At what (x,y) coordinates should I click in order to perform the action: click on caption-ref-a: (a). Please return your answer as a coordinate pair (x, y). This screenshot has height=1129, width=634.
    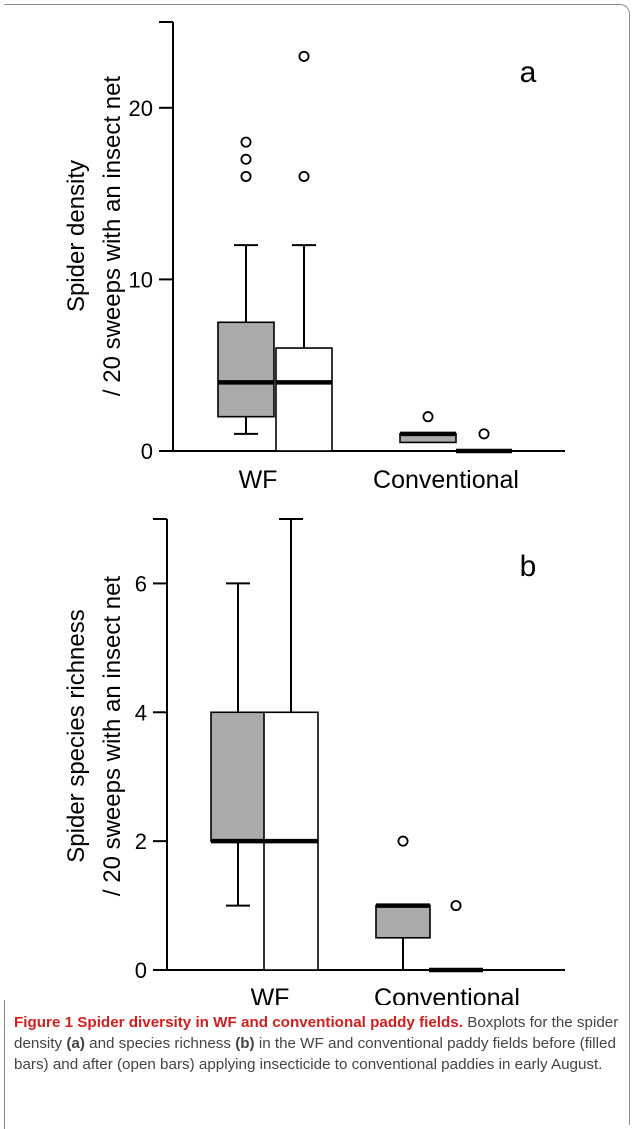
    Looking at the image, I should click on (75, 1043).